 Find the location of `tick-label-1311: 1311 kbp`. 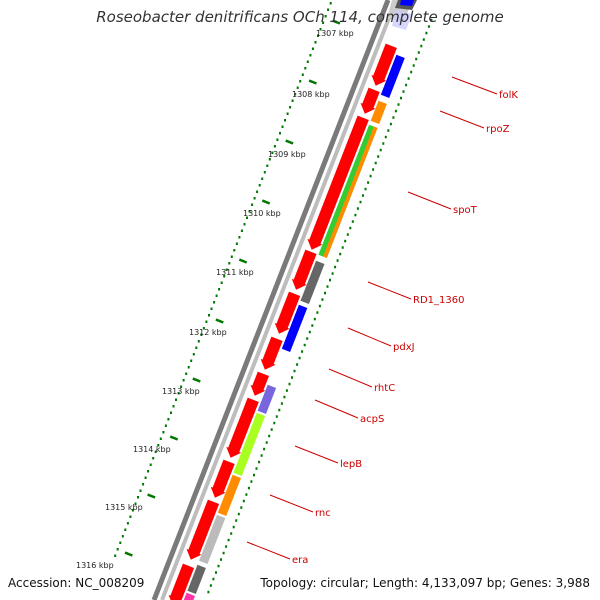

tick-label-1311: 1311 kbp is located at coordinates (235, 272).